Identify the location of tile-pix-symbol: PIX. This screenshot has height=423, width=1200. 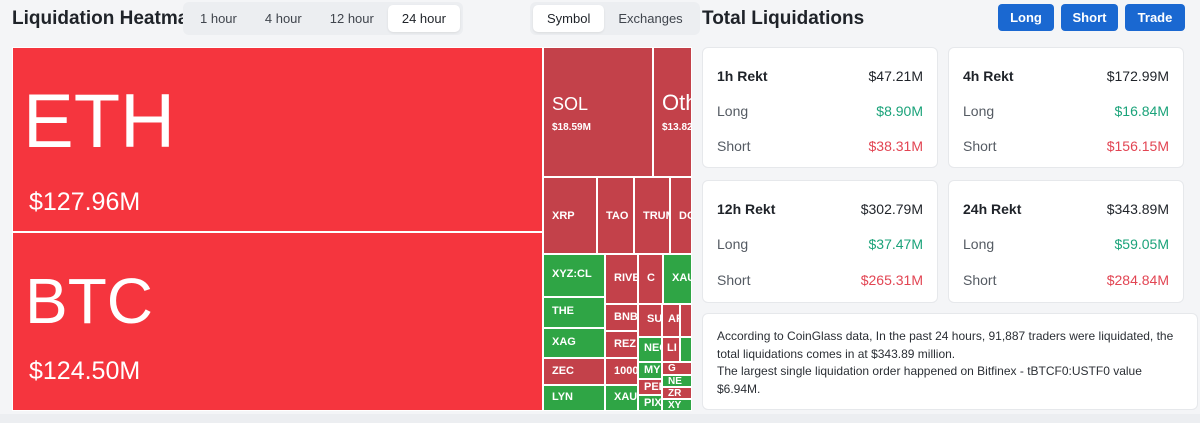
(653, 403).